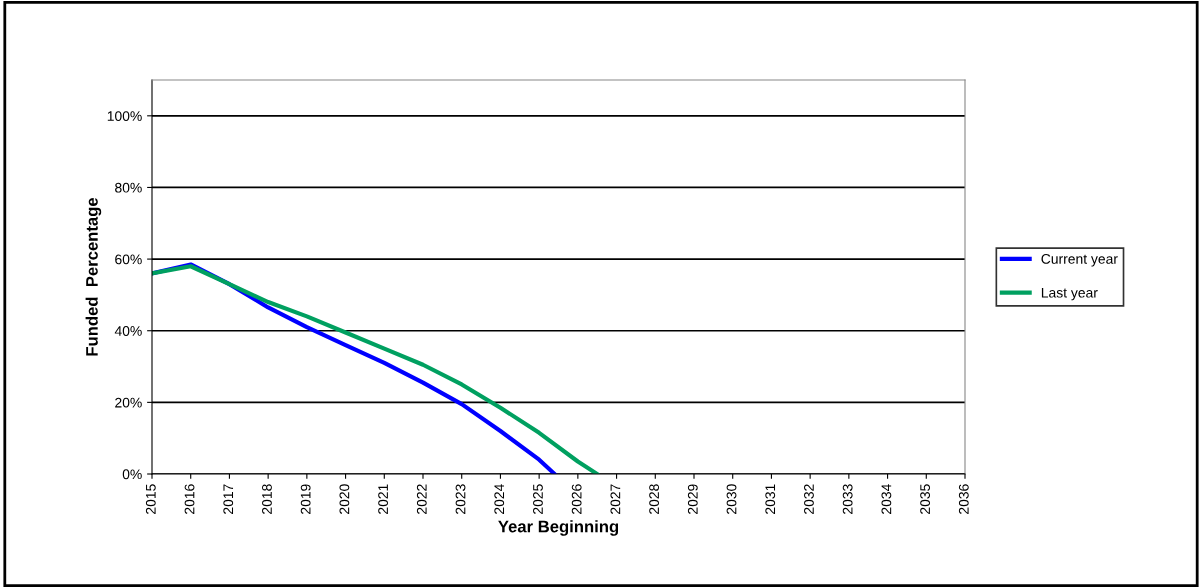 The height and width of the screenshot is (588, 1202). I want to click on x-tick-label: 2034, so click(886, 499).